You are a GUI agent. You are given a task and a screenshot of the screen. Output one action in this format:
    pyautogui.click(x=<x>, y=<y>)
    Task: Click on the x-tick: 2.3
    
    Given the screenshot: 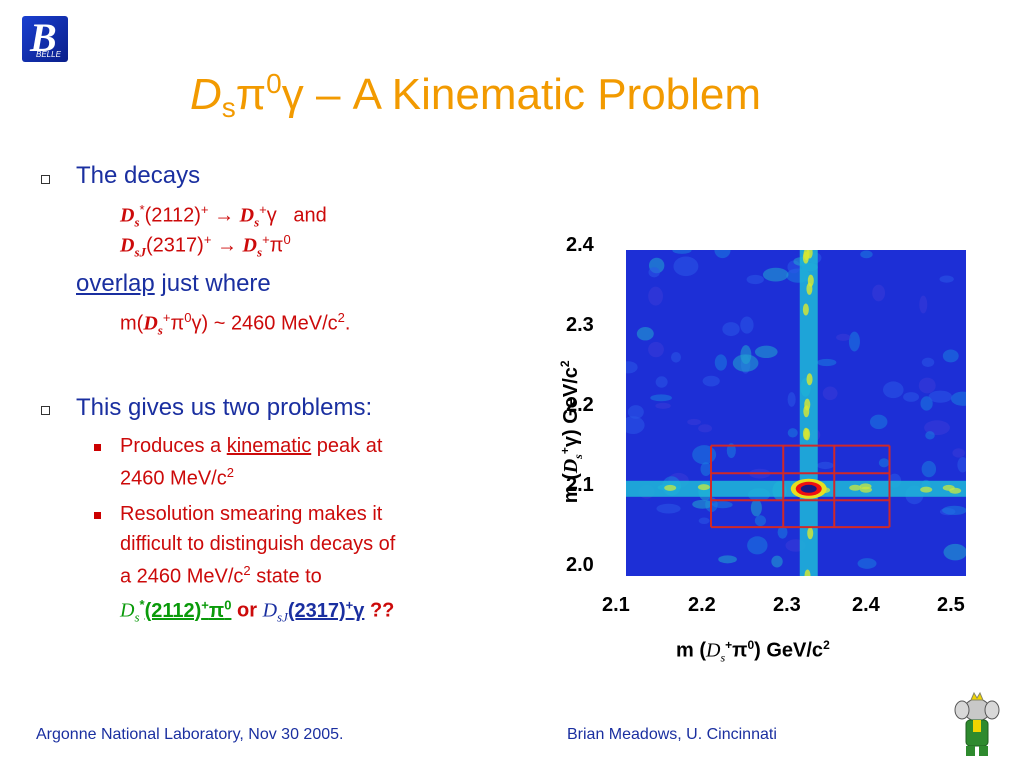 What is the action you would take?
    pyautogui.click(x=787, y=605)
    